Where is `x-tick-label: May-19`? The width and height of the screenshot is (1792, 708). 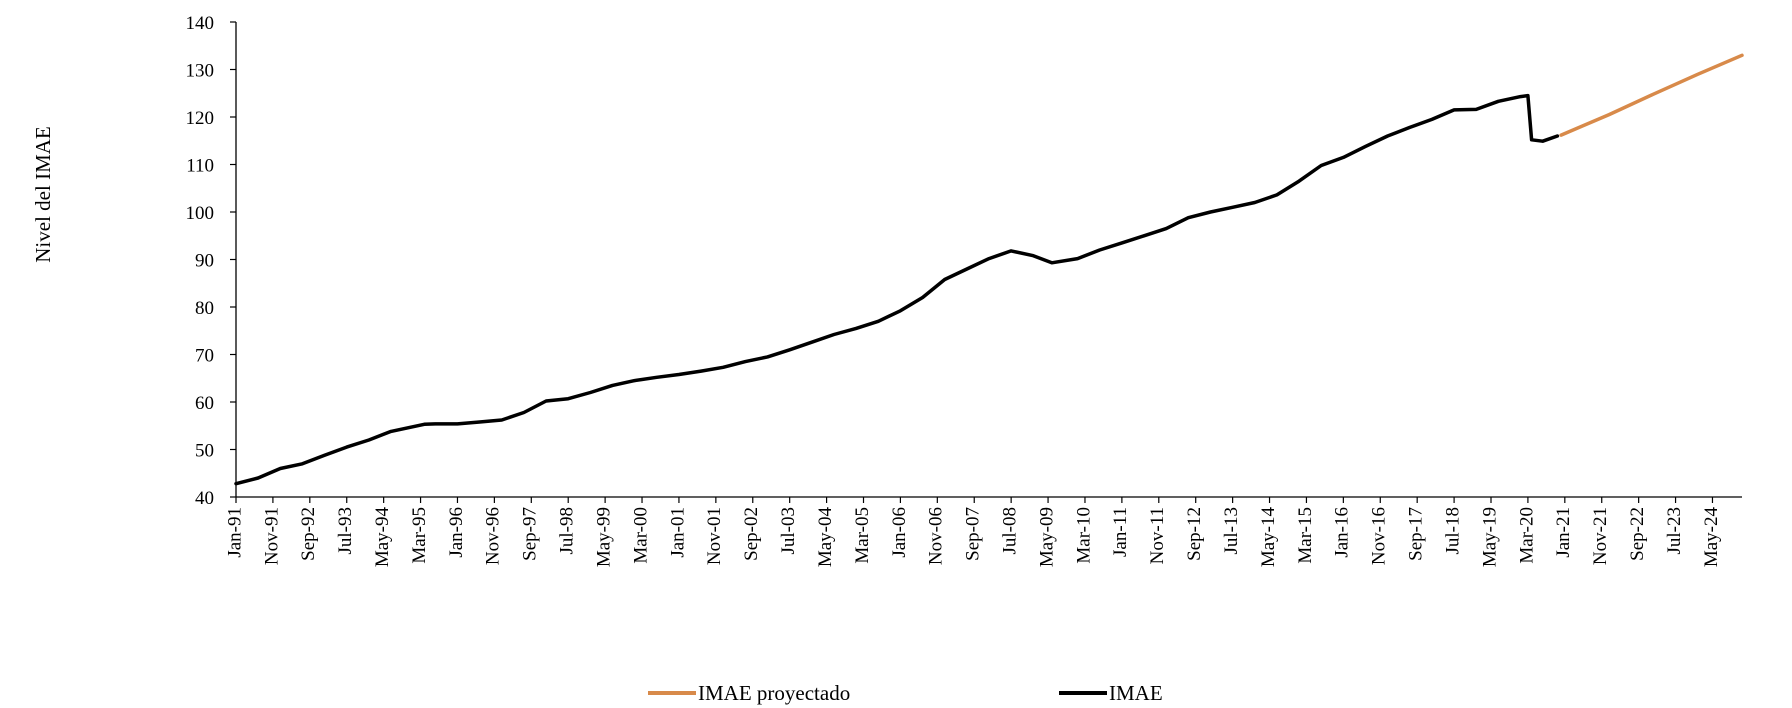 x-tick-label: May-19 is located at coordinates (1489, 537).